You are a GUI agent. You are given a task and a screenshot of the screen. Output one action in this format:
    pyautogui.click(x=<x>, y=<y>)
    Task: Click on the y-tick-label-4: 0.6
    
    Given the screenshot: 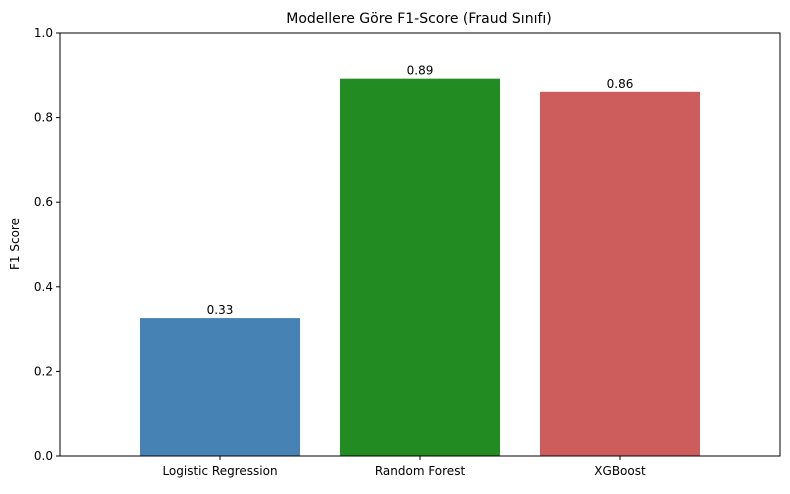 What is the action you would take?
    pyautogui.click(x=43, y=202)
    